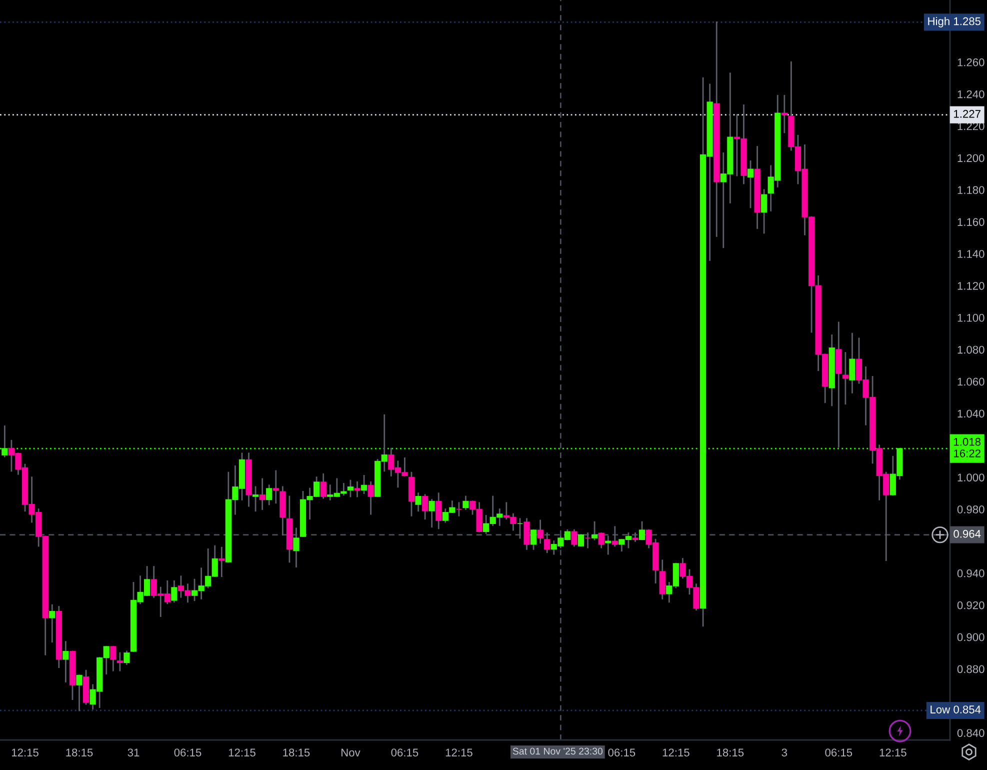 This screenshot has width=987, height=770. I want to click on x-tick-label: 3, so click(785, 752).